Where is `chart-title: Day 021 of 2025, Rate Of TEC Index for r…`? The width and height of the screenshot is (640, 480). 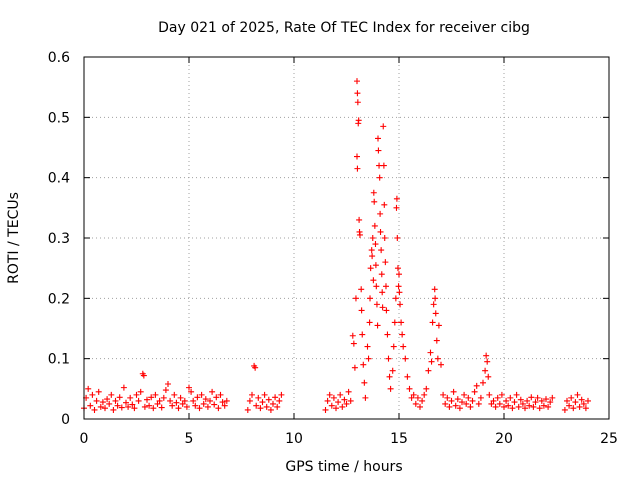
chart-title: Day 021 of 2025, Rate Of TEC Index for r… is located at coordinates (344, 28).